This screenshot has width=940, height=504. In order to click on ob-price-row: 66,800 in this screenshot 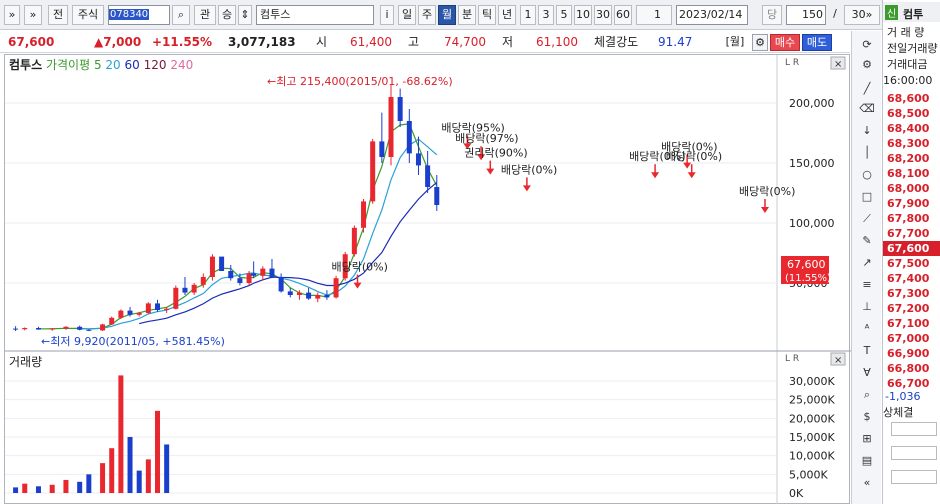, I will do `click(908, 368)`.